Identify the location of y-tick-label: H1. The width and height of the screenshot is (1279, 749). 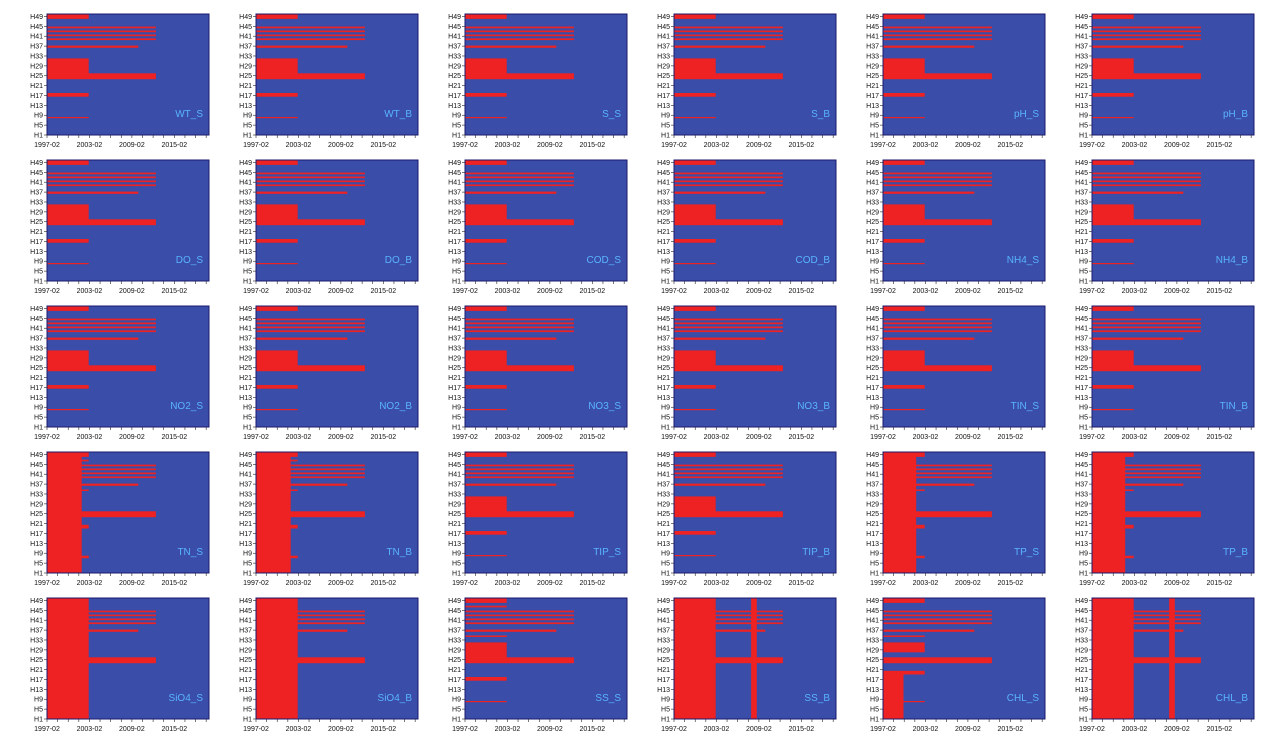
(1083, 574).